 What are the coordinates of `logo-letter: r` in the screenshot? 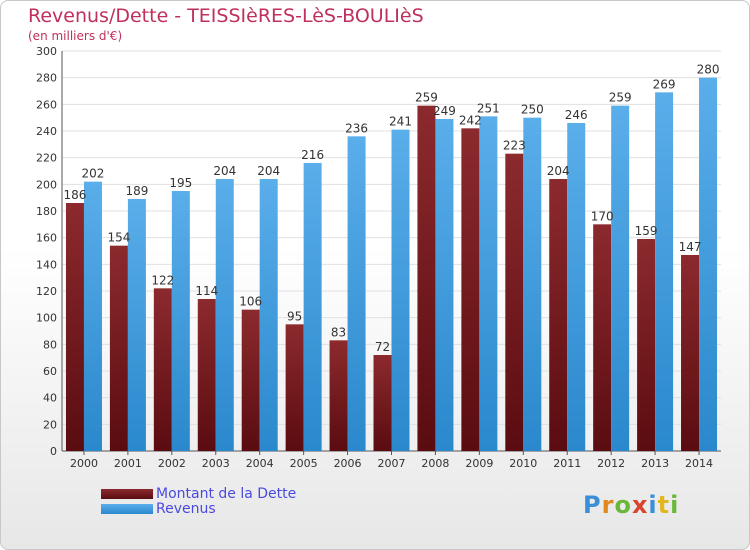 It's located at (608, 505).